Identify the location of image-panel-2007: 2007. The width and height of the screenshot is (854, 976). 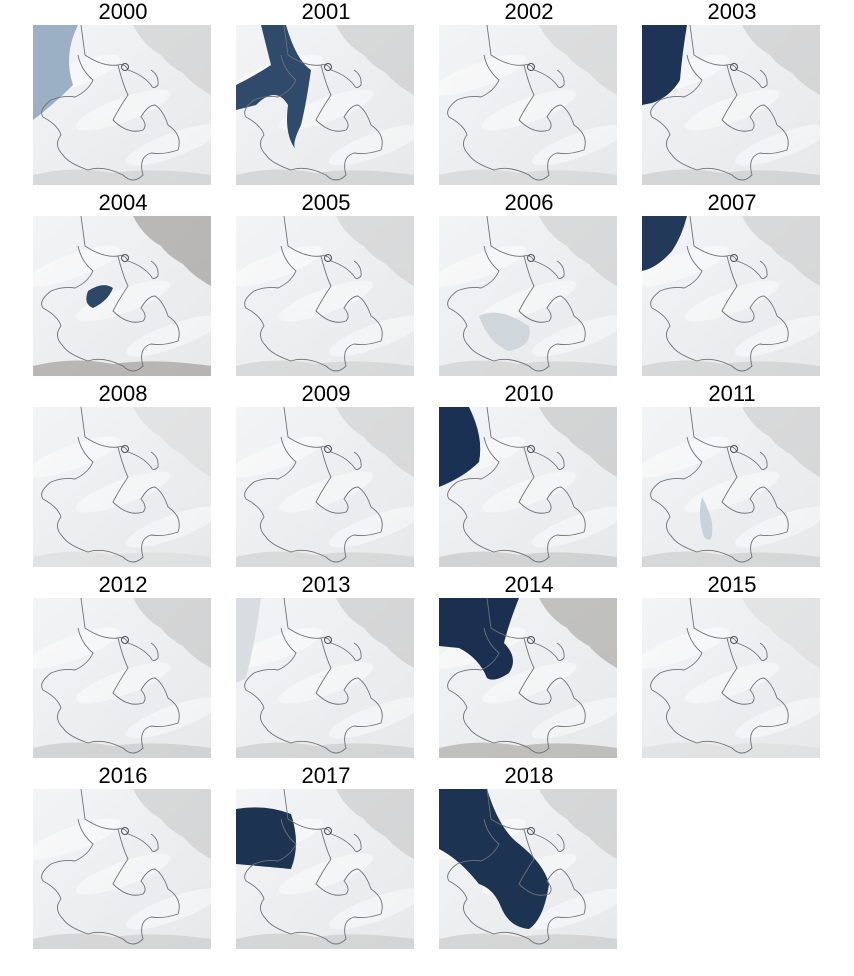
(732, 283).